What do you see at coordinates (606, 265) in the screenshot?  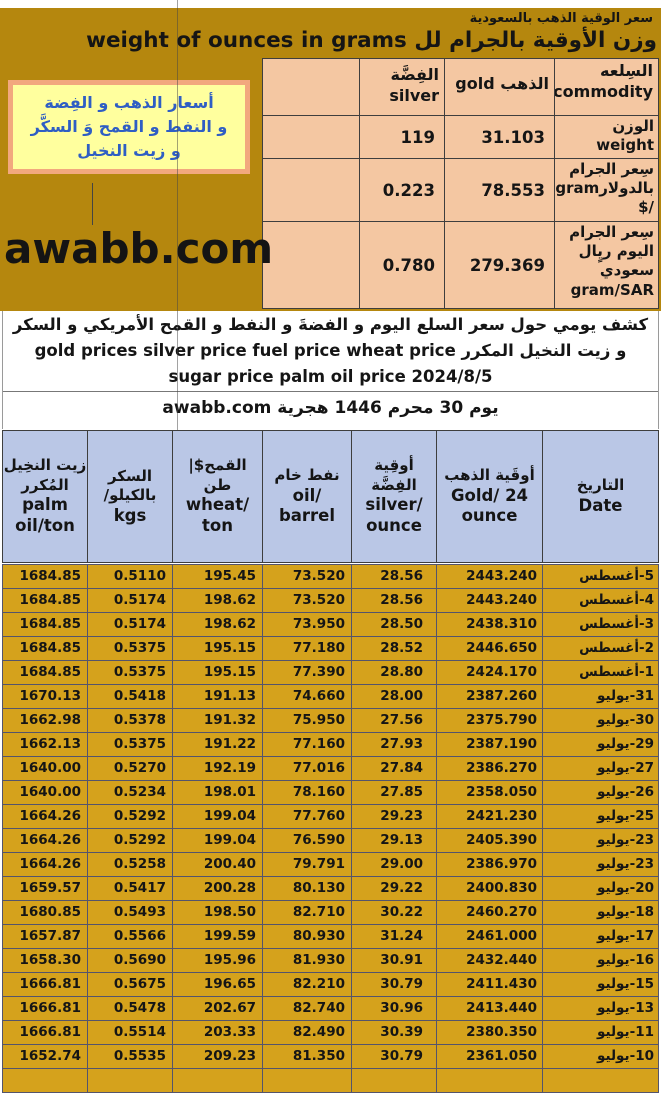 I see `ounce-table-cell: سِعر الجرام اليوم ريٍال سعودي gram/SAR` at bounding box center [606, 265].